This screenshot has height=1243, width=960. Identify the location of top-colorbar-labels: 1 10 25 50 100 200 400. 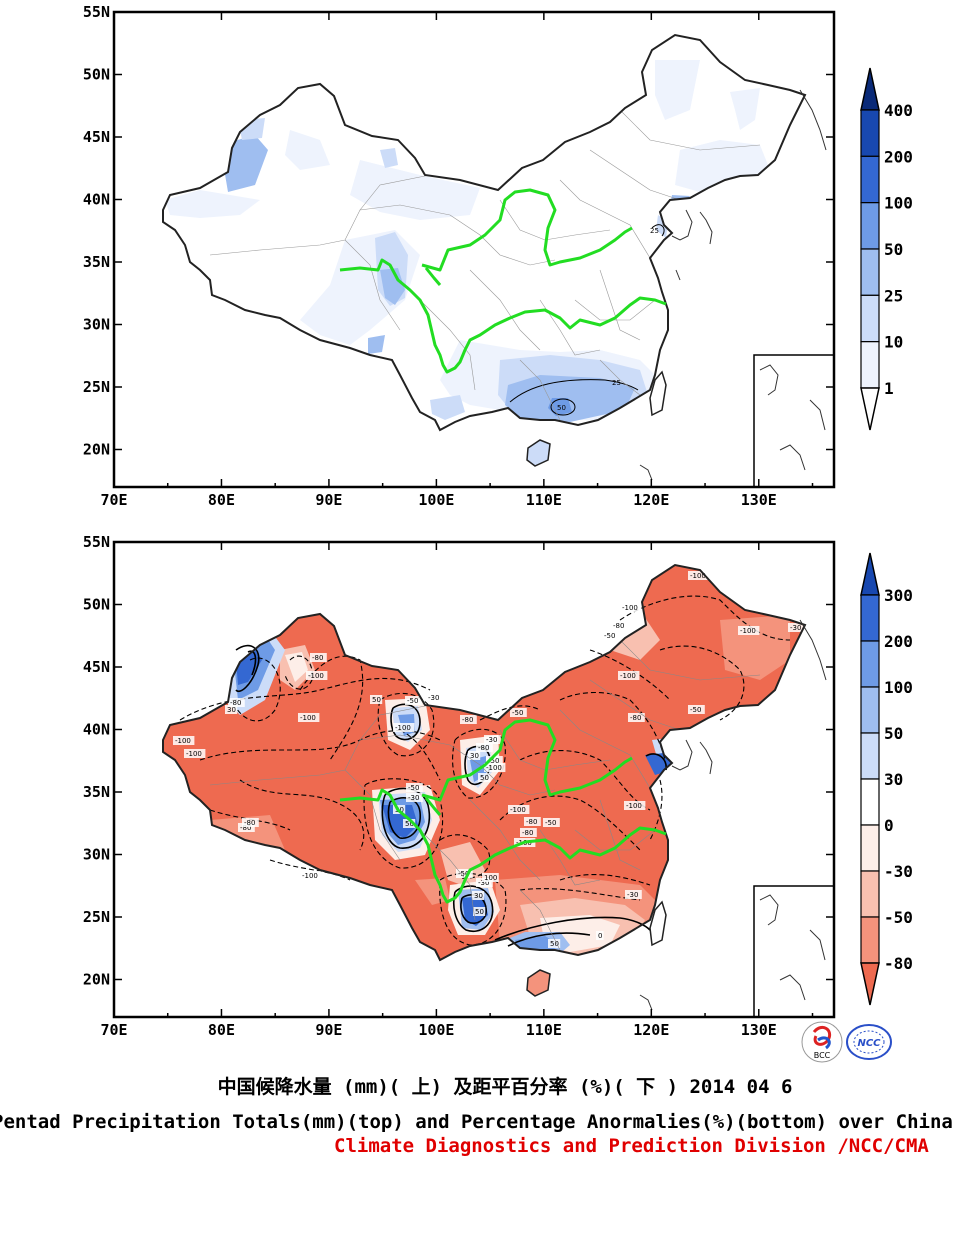
(898, 249).